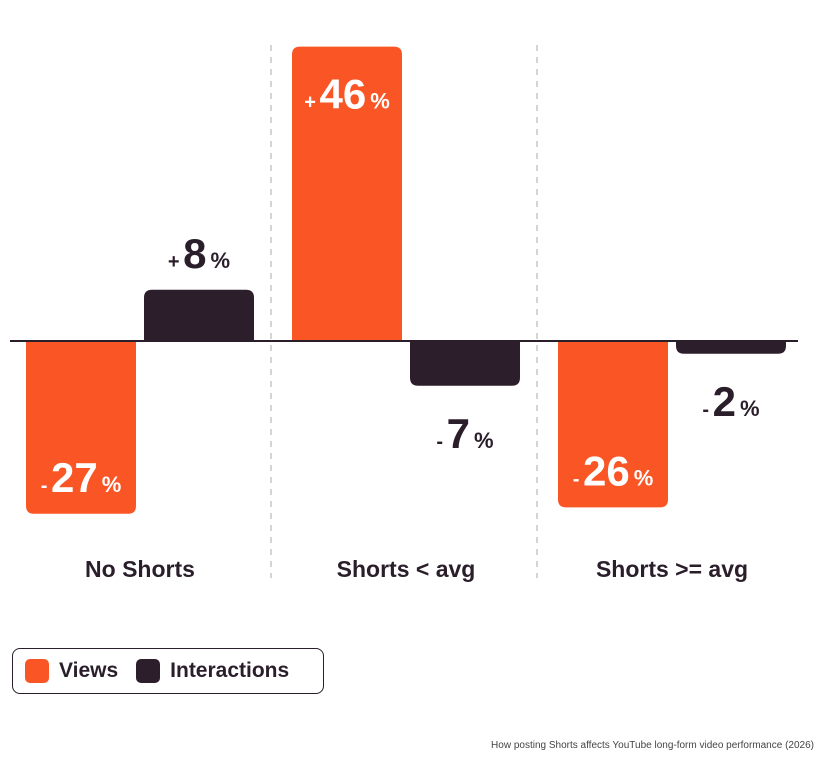 The width and height of the screenshot is (828, 763). Describe the element at coordinates (672, 569) in the screenshot. I see `category-label-3: Shorts >= avg` at that location.